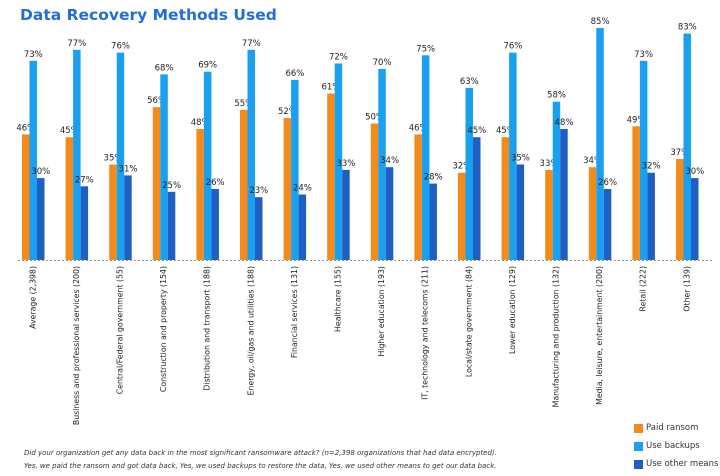 This screenshot has height=476, width=720. What do you see at coordinates (682, 464) in the screenshot?
I see `legend-label-use-other-means: Use other means` at bounding box center [682, 464].